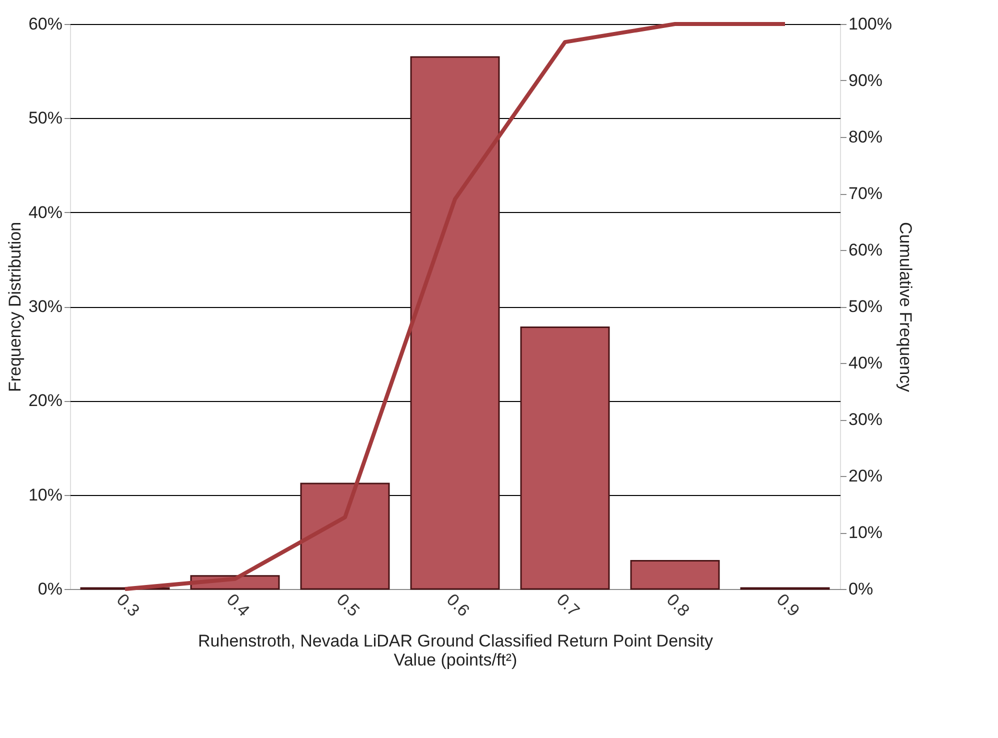  Describe the element at coordinates (865, 476) in the screenshot. I see `y2-tick-label: 20%` at that location.